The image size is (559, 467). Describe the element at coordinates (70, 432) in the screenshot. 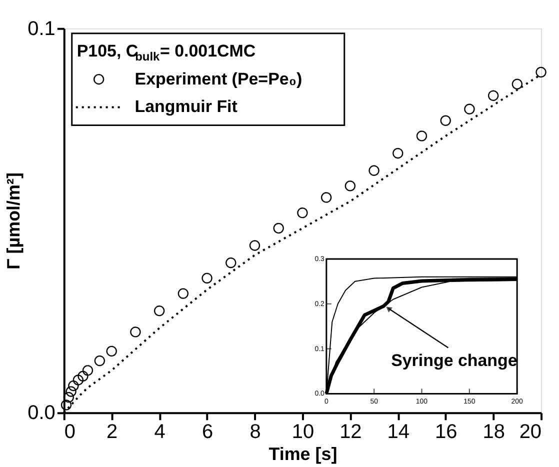

I see `x-tick-label: 0` at that location.